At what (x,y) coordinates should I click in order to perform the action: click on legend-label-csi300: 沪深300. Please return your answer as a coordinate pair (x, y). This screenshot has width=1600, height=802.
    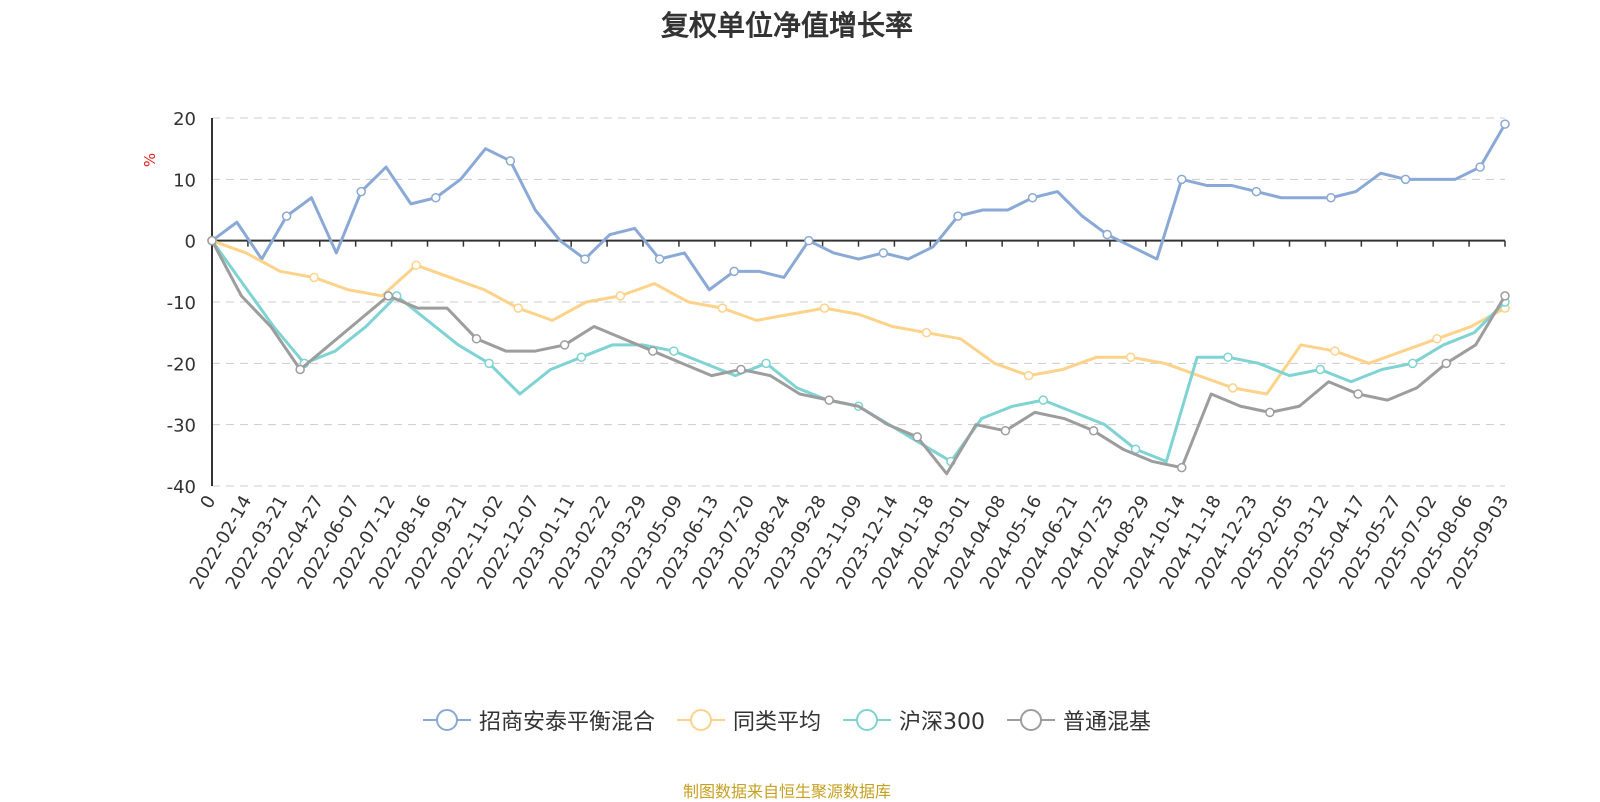
    Looking at the image, I should click on (942, 722).